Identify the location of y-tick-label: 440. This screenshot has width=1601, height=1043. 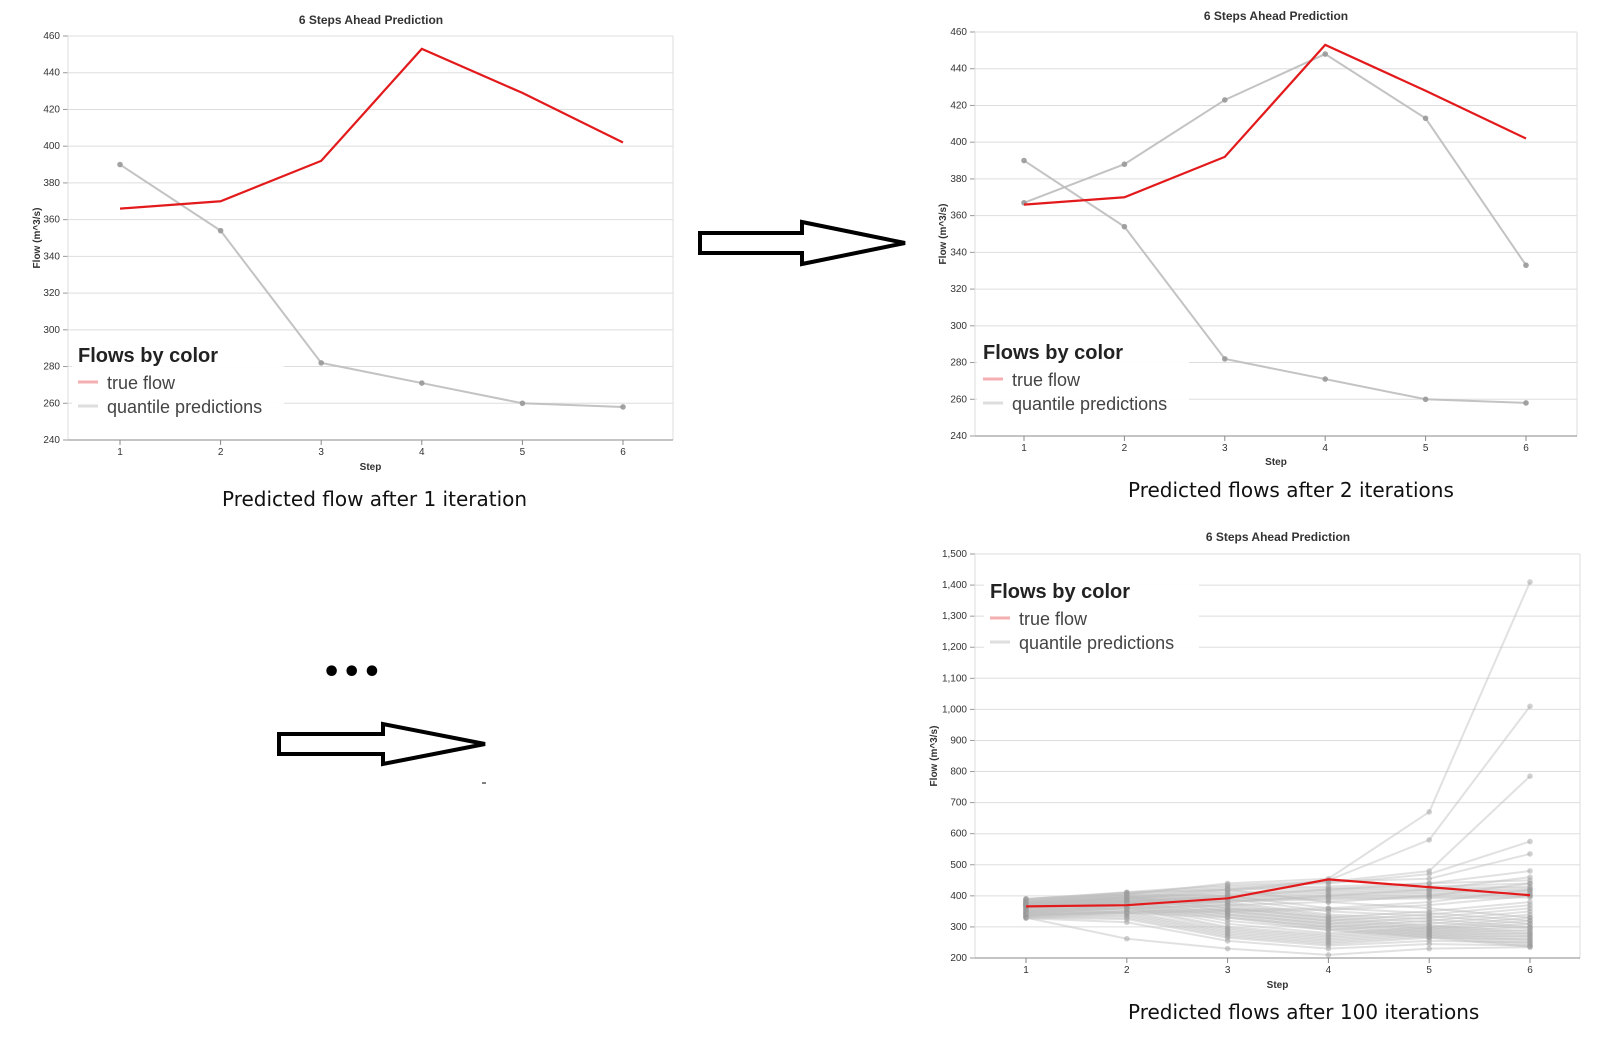
(51, 73).